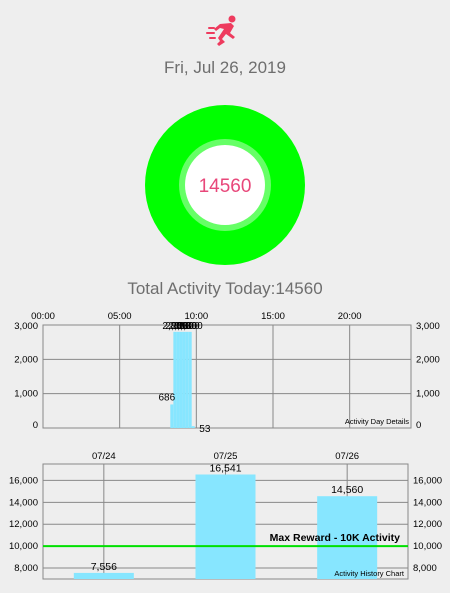  I want to click on day-plot-frame, so click(227, 376).